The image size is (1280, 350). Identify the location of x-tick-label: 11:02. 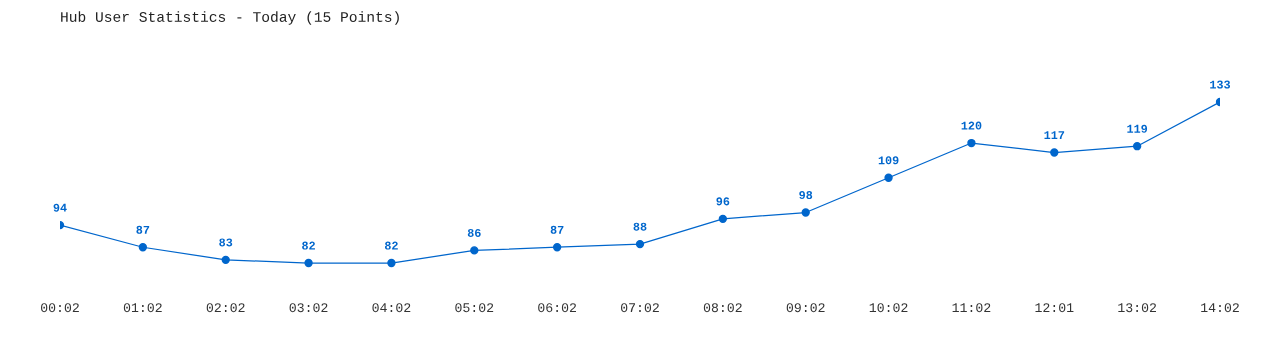
(971, 308).